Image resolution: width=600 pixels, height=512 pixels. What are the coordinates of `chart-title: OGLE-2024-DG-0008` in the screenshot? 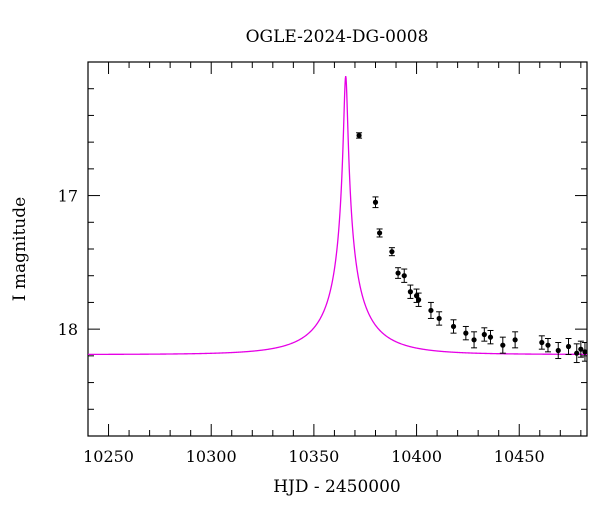 It's located at (337, 37).